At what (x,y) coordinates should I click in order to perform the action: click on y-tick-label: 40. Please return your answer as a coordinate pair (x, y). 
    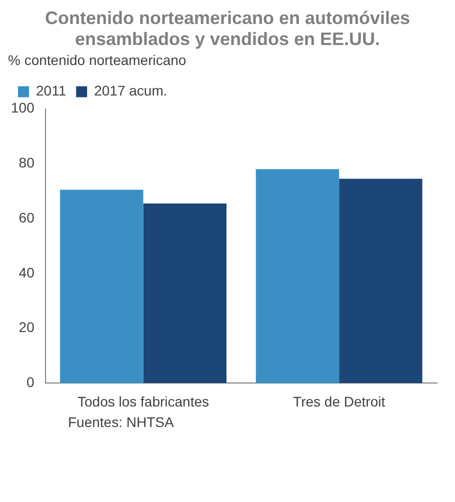
    Looking at the image, I should click on (26, 272).